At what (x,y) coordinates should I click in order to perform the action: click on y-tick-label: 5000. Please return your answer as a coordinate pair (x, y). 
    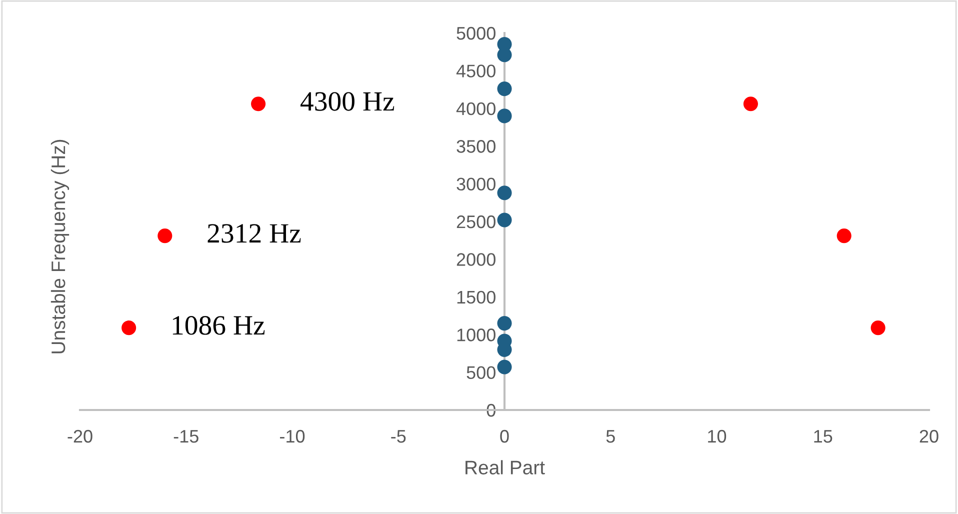
    Looking at the image, I should click on (476, 33).